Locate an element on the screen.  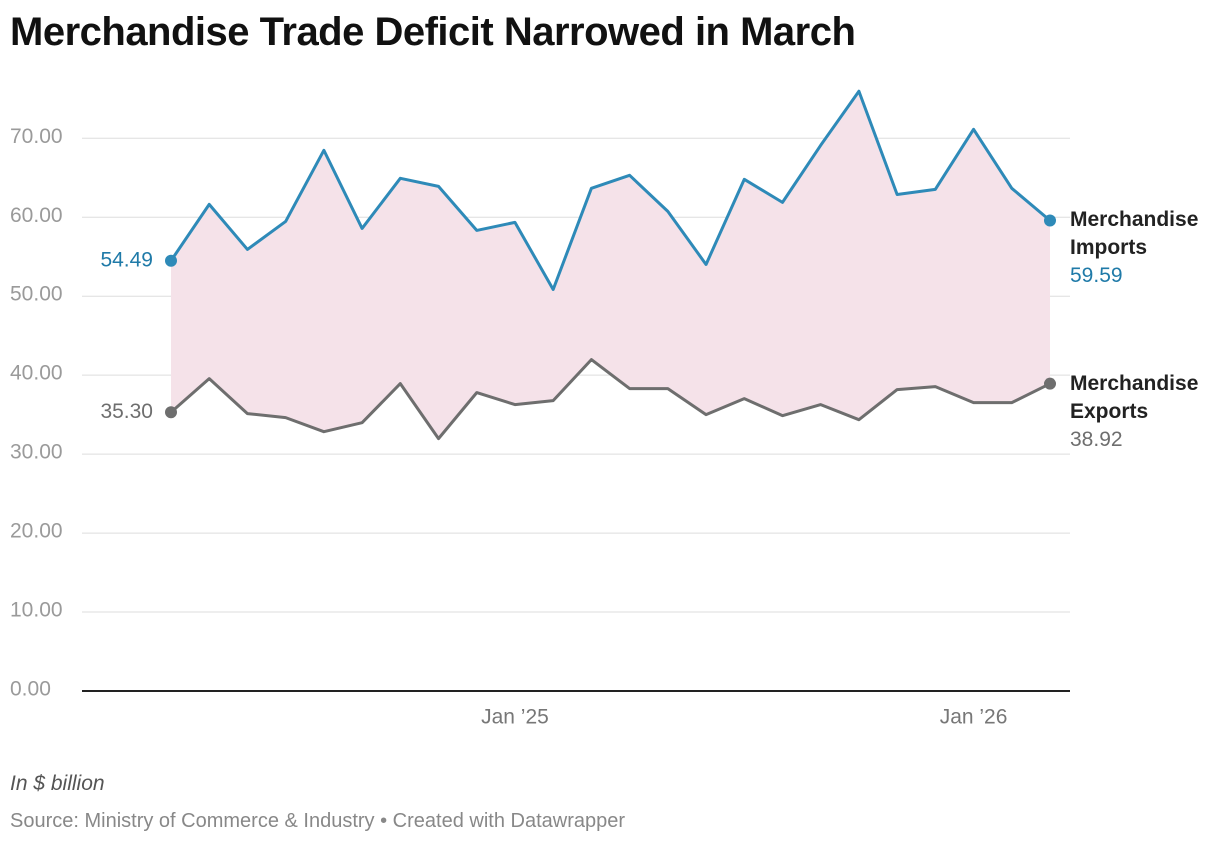
series-line is located at coordinates (610, 399).